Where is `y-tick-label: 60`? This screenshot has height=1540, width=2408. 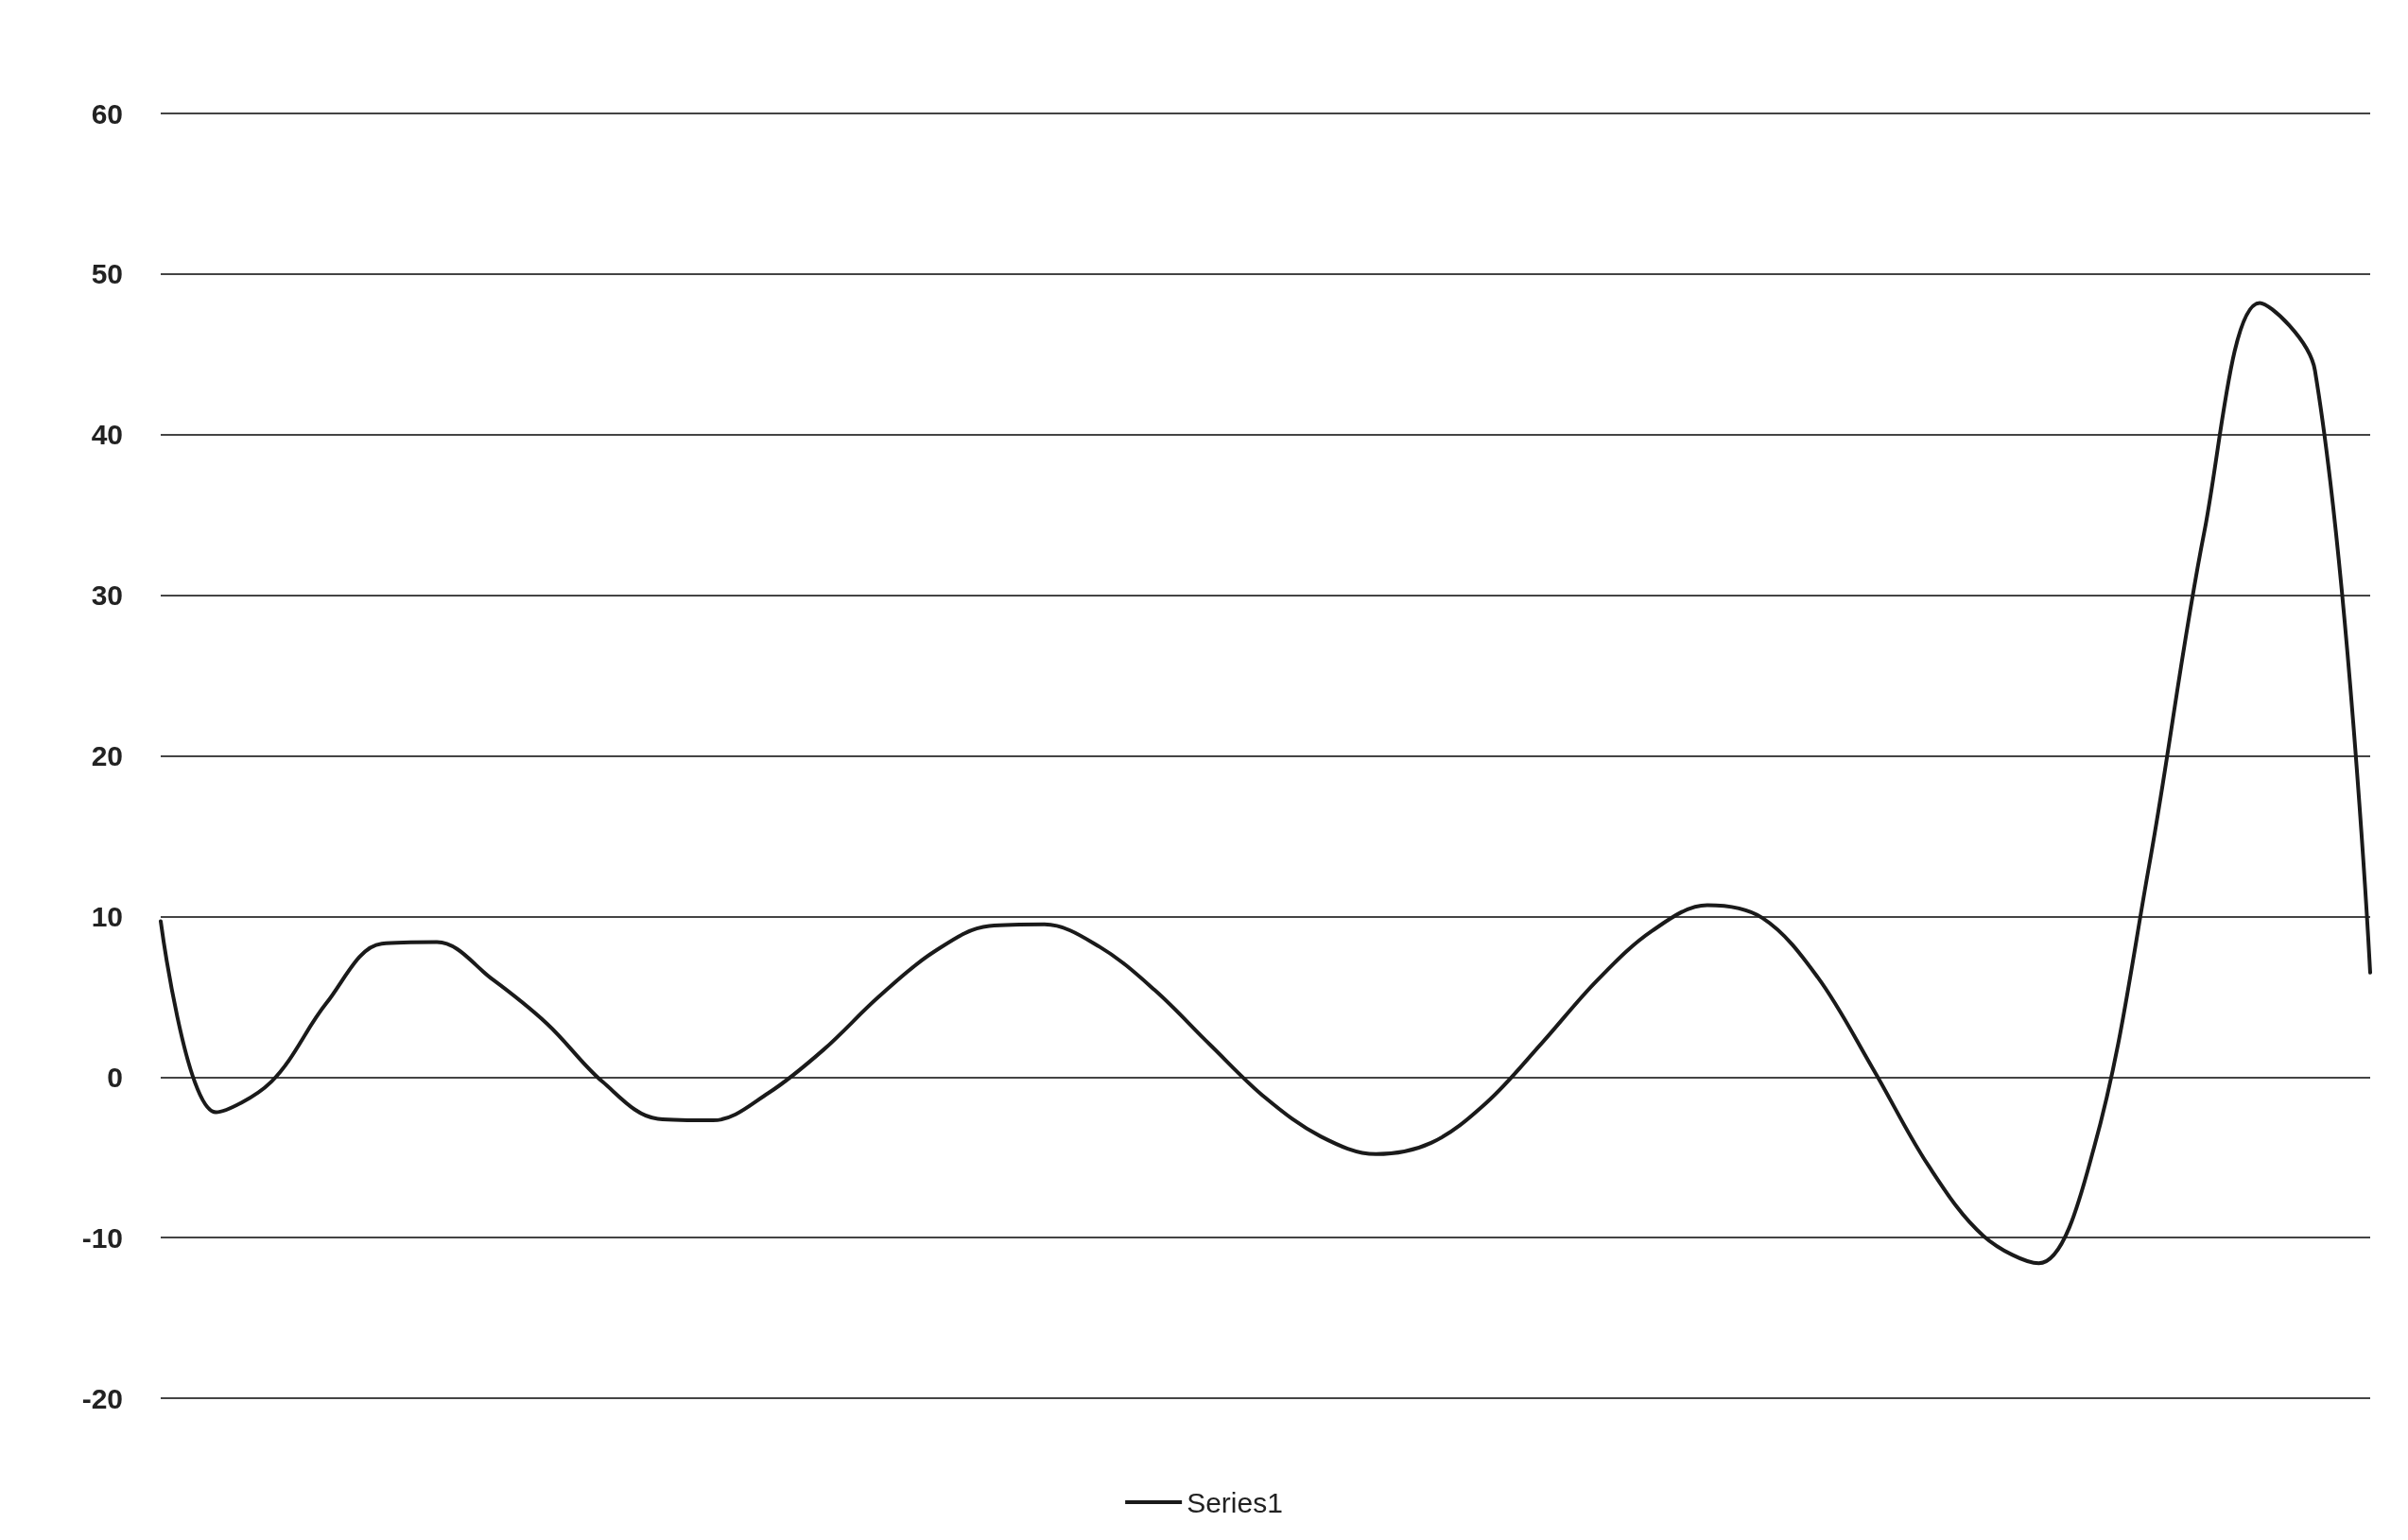
y-tick-label: 60 is located at coordinates (107, 113).